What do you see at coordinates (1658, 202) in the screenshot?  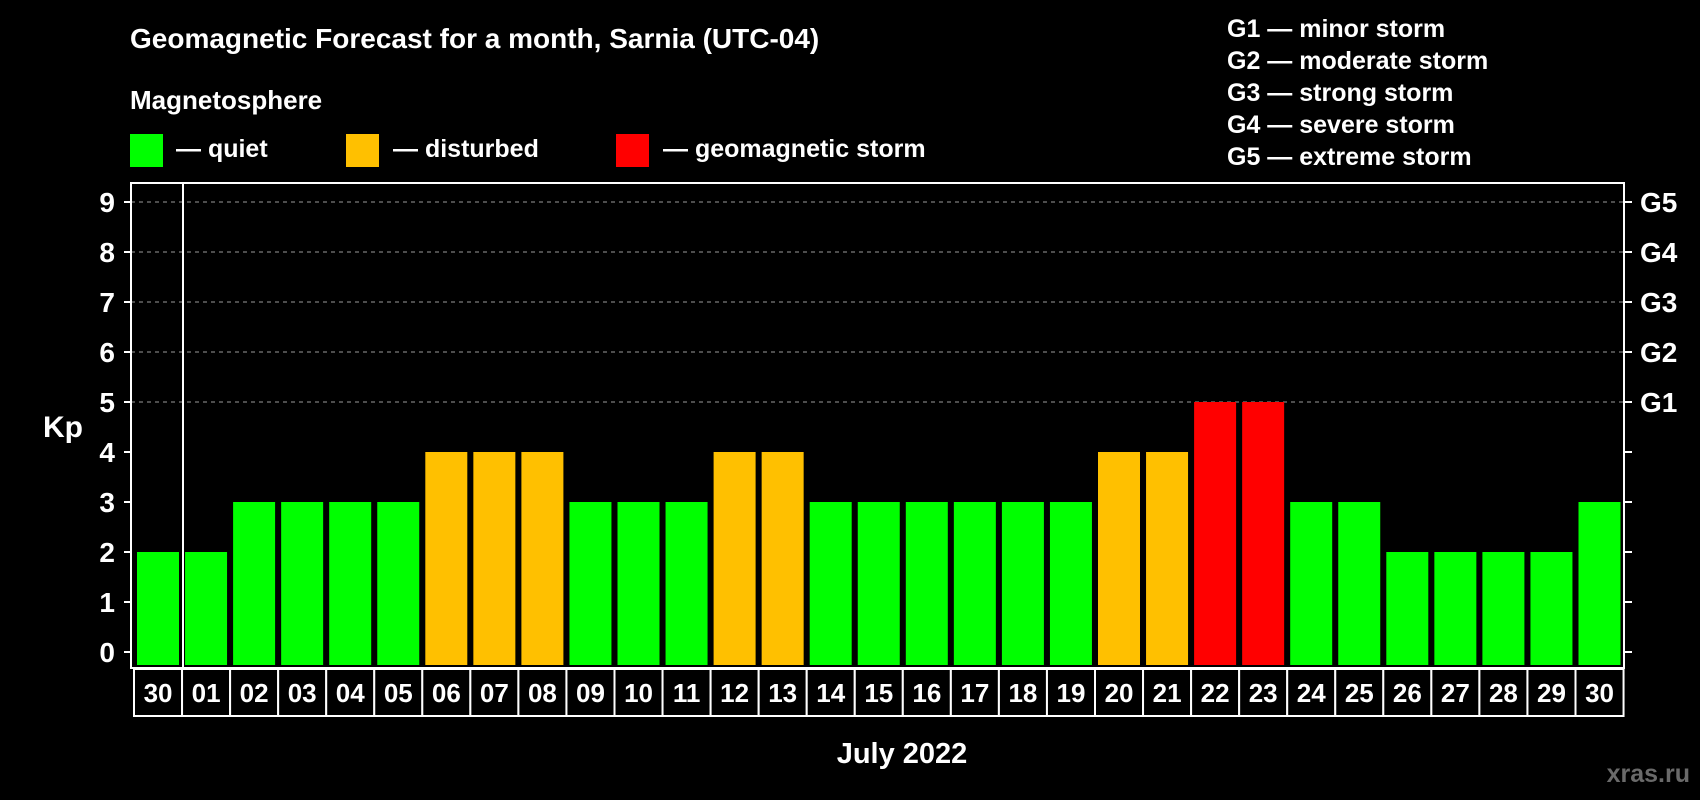 I see `right-axis-label-g5: G5` at bounding box center [1658, 202].